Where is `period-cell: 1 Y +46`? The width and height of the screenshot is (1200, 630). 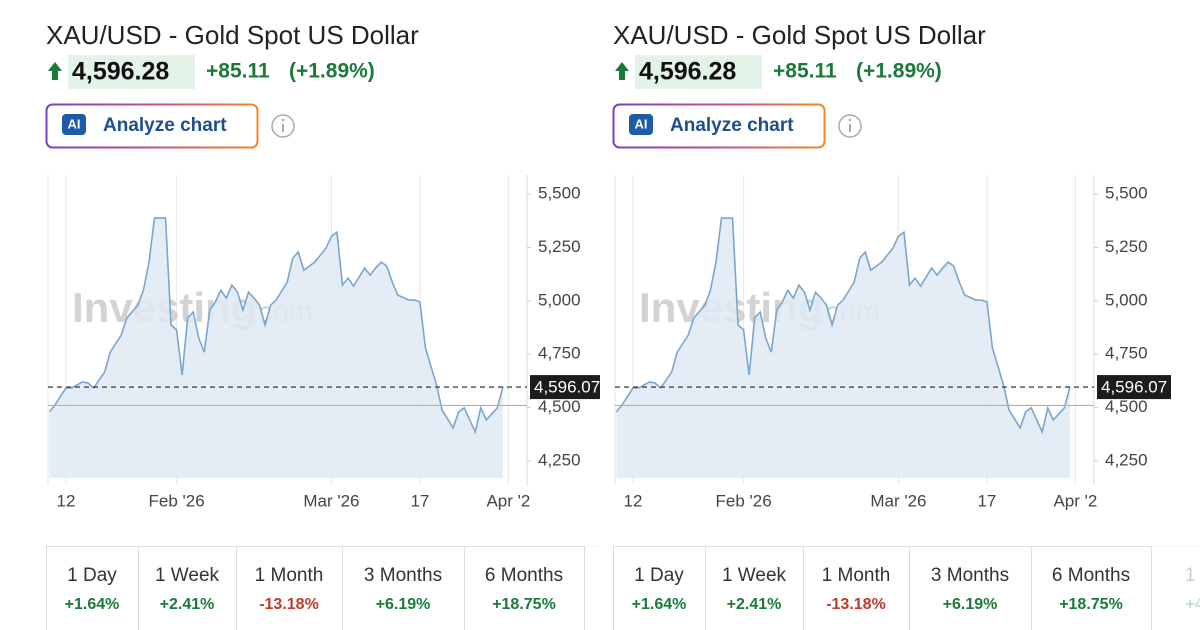 period-cell: 1 Y +46 is located at coordinates (1175, 588).